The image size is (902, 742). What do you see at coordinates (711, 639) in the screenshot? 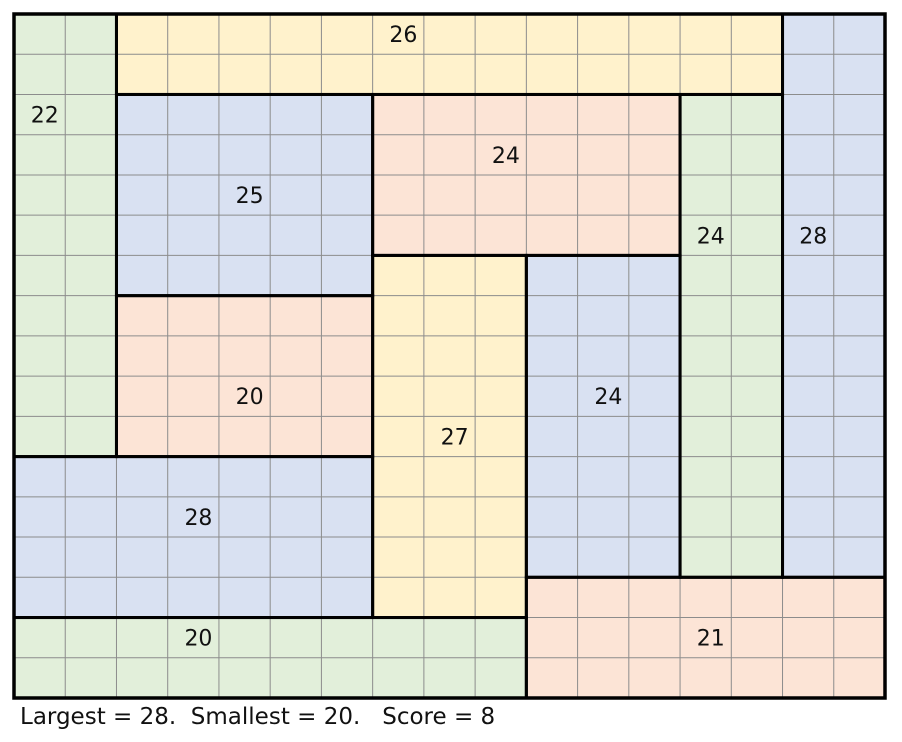
I see `region-area: 21` at bounding box center [711, 639].